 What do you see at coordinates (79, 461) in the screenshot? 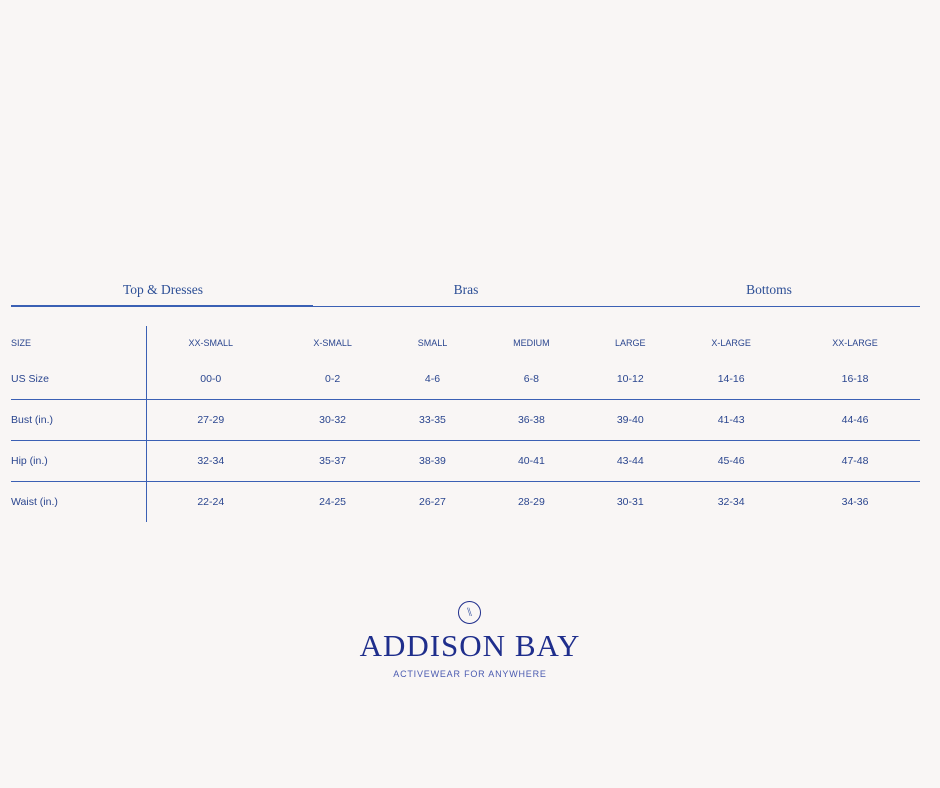
I see `row-label: Hip (in.)` at bounding box center [79, 461].